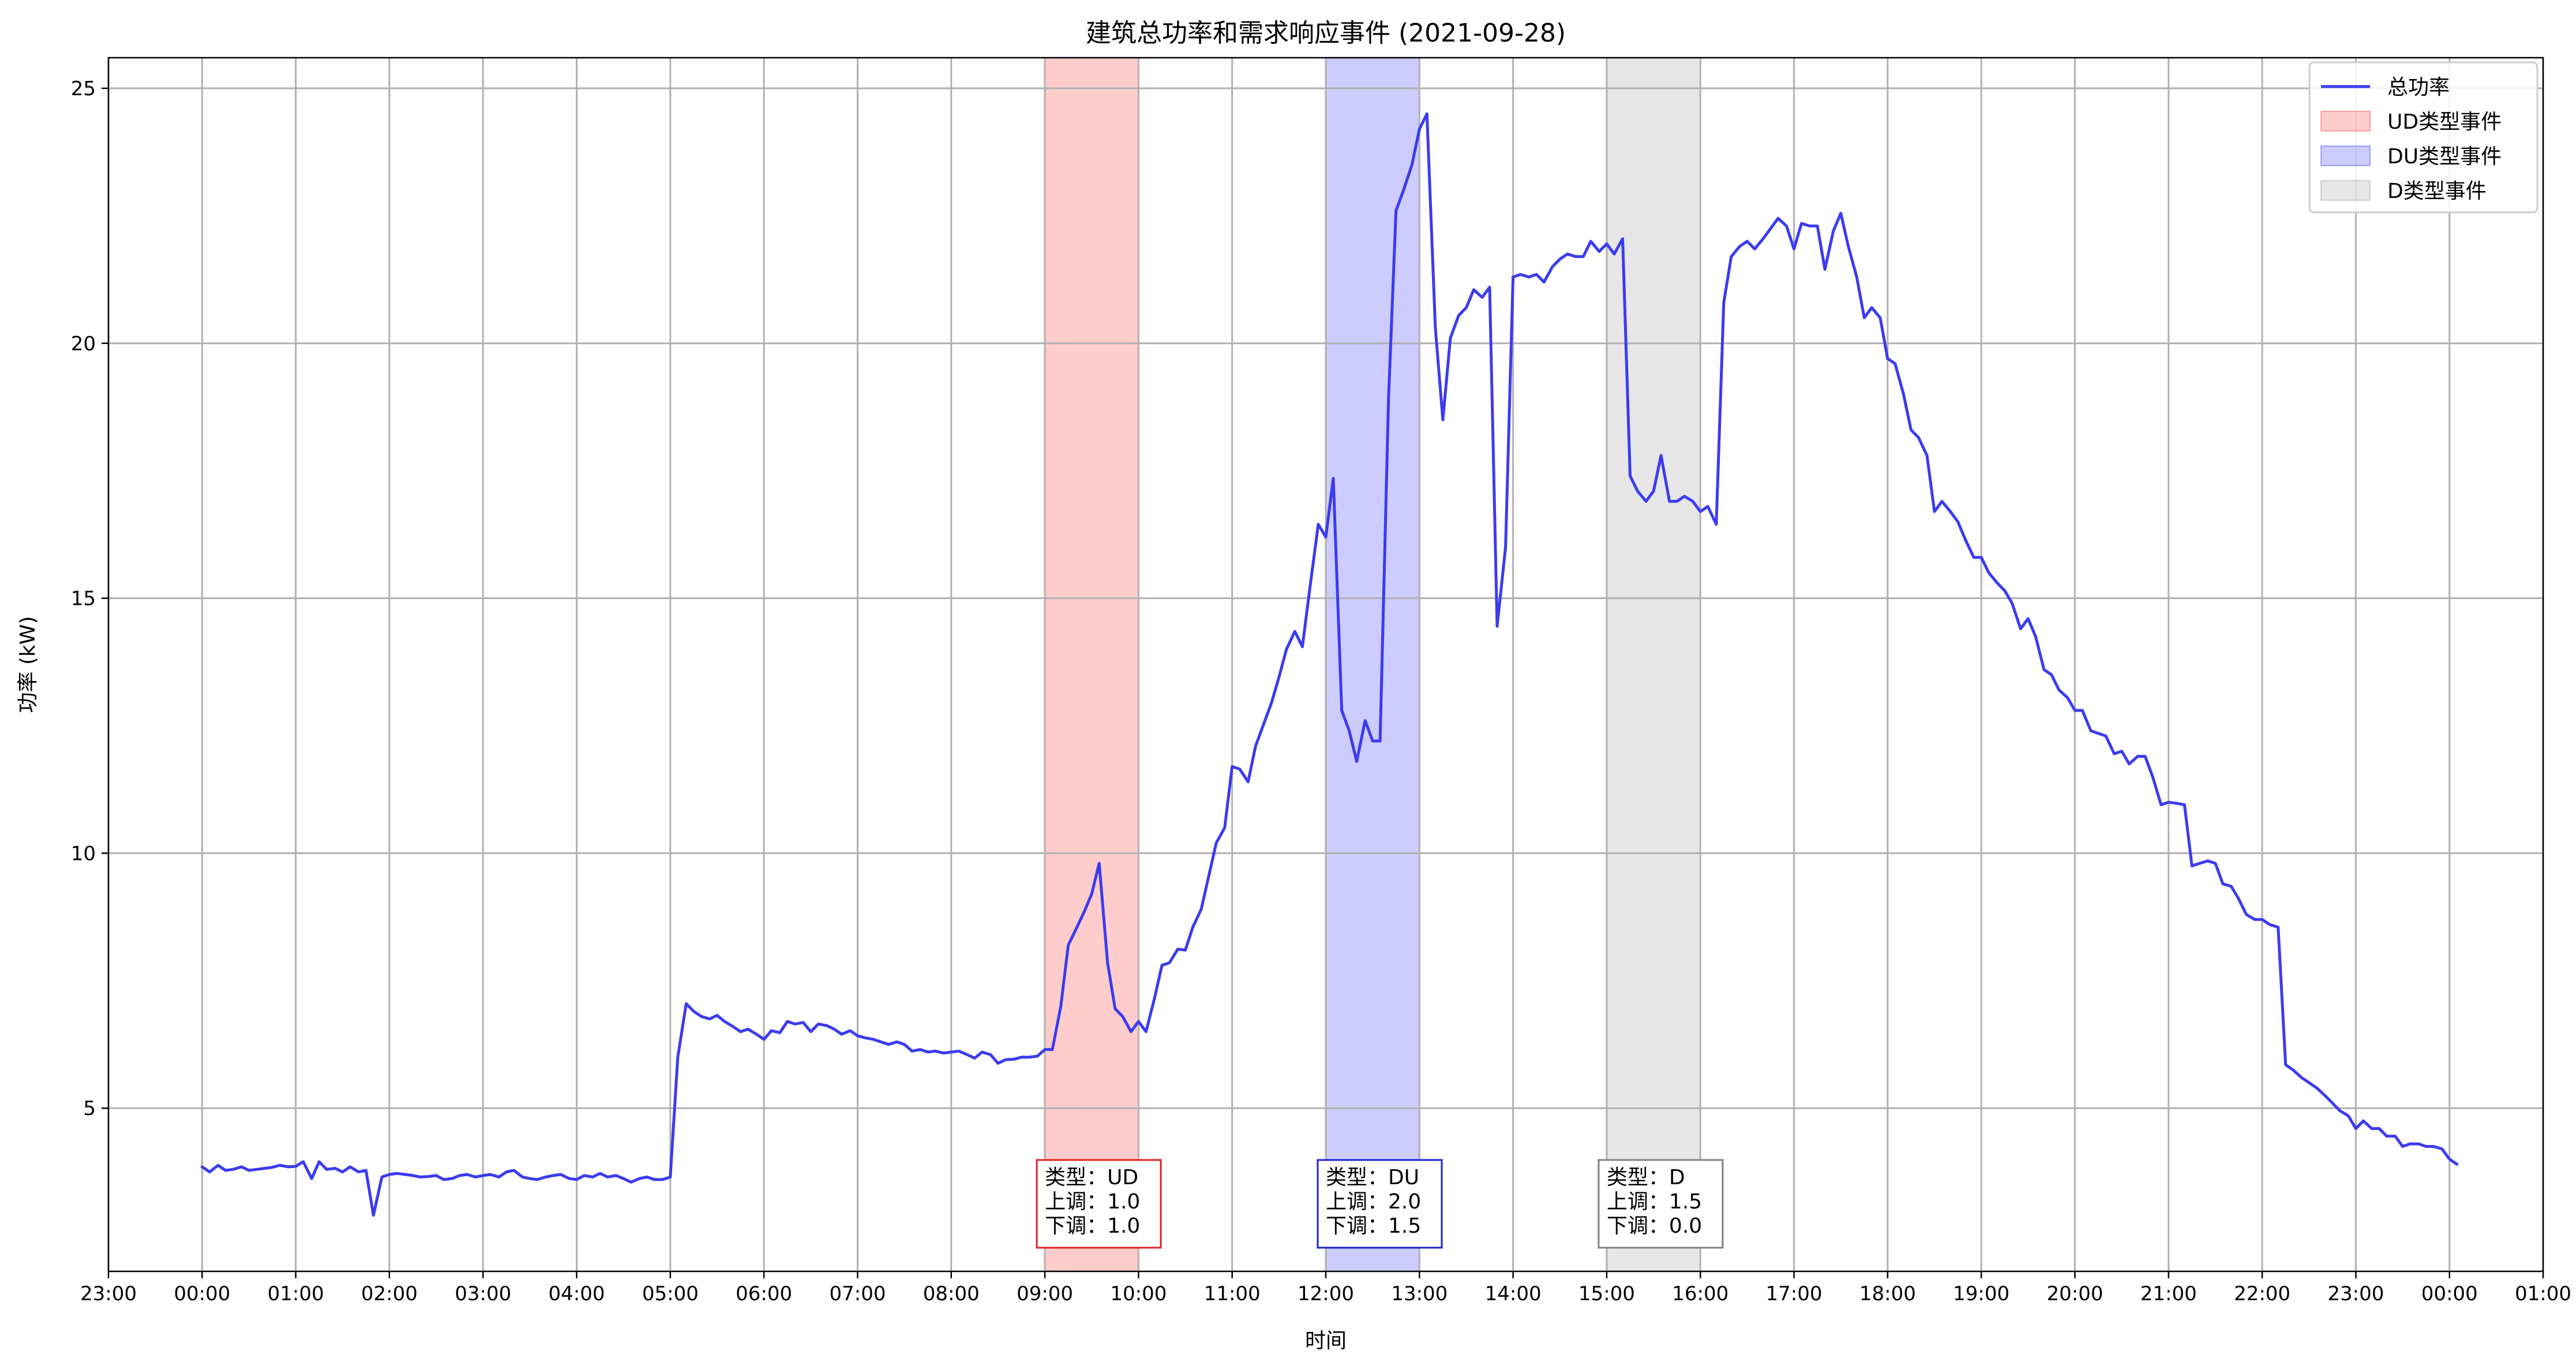 The height and width of the screenshot is (1366, 2576). I want to click on x-tick-label-24: 23:00, so click(2355, 1293).